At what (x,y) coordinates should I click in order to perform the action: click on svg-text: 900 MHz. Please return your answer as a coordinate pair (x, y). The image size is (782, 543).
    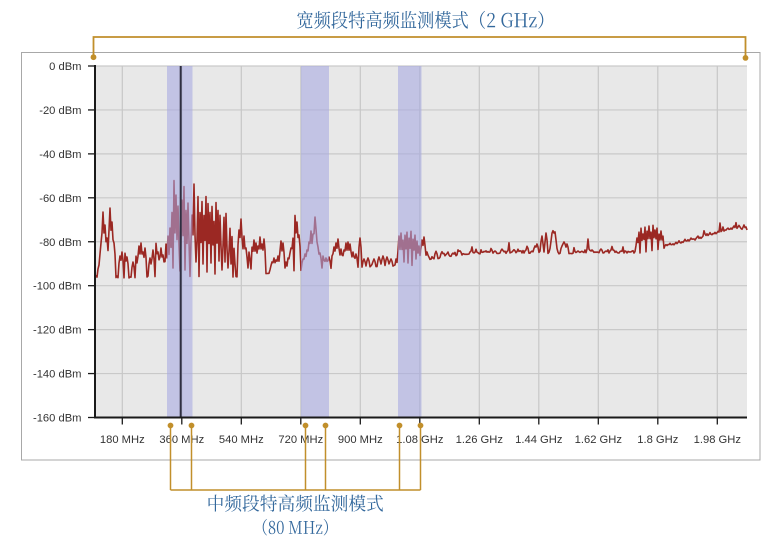
    Looking at the image, I should click on (360, 440).